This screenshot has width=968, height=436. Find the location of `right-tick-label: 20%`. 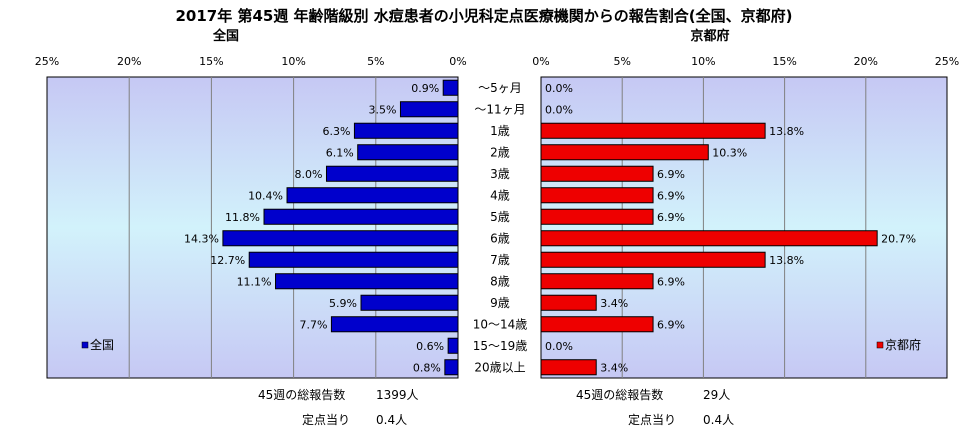

right-tick-label: 20% is located at coordinates (866, 61).